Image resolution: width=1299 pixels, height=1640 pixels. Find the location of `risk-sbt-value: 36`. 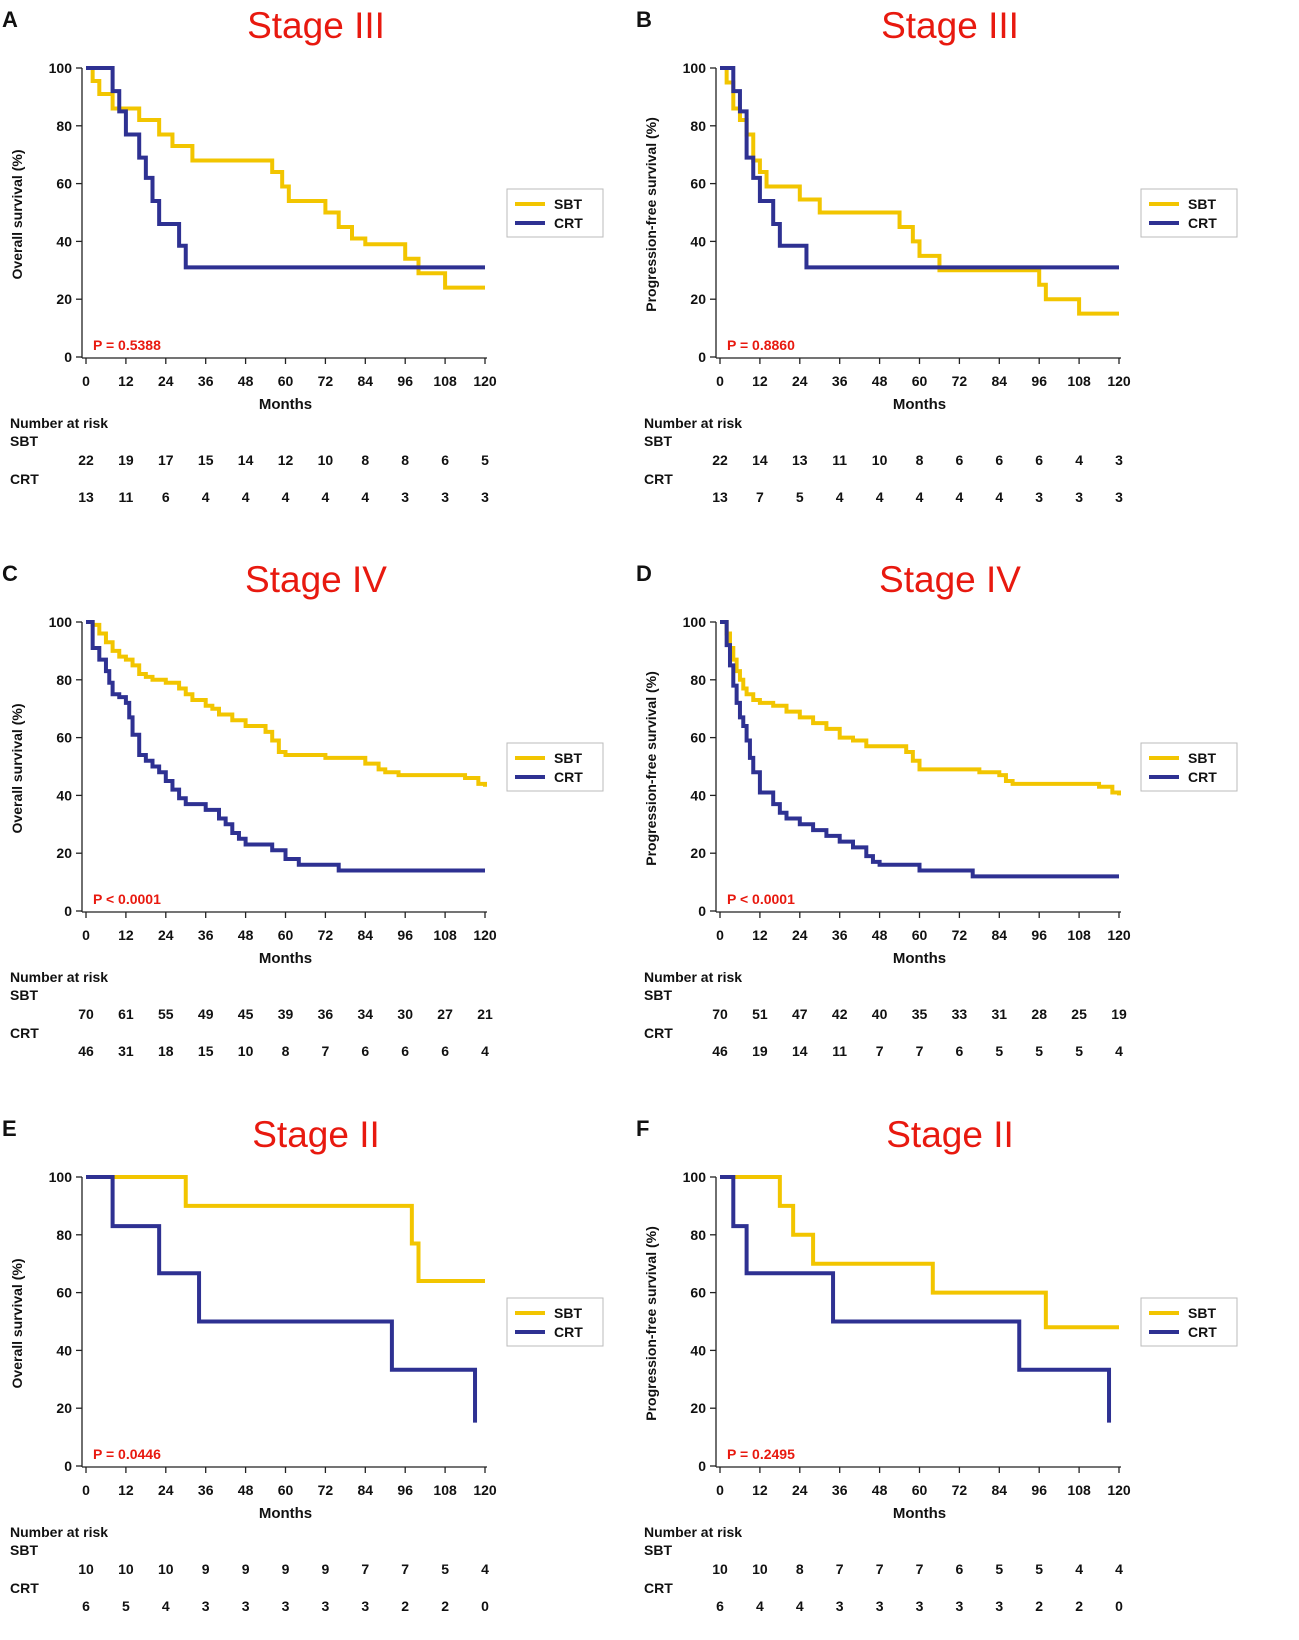

risk-sbt-value: 36 is located at coordinates (326, 1014).